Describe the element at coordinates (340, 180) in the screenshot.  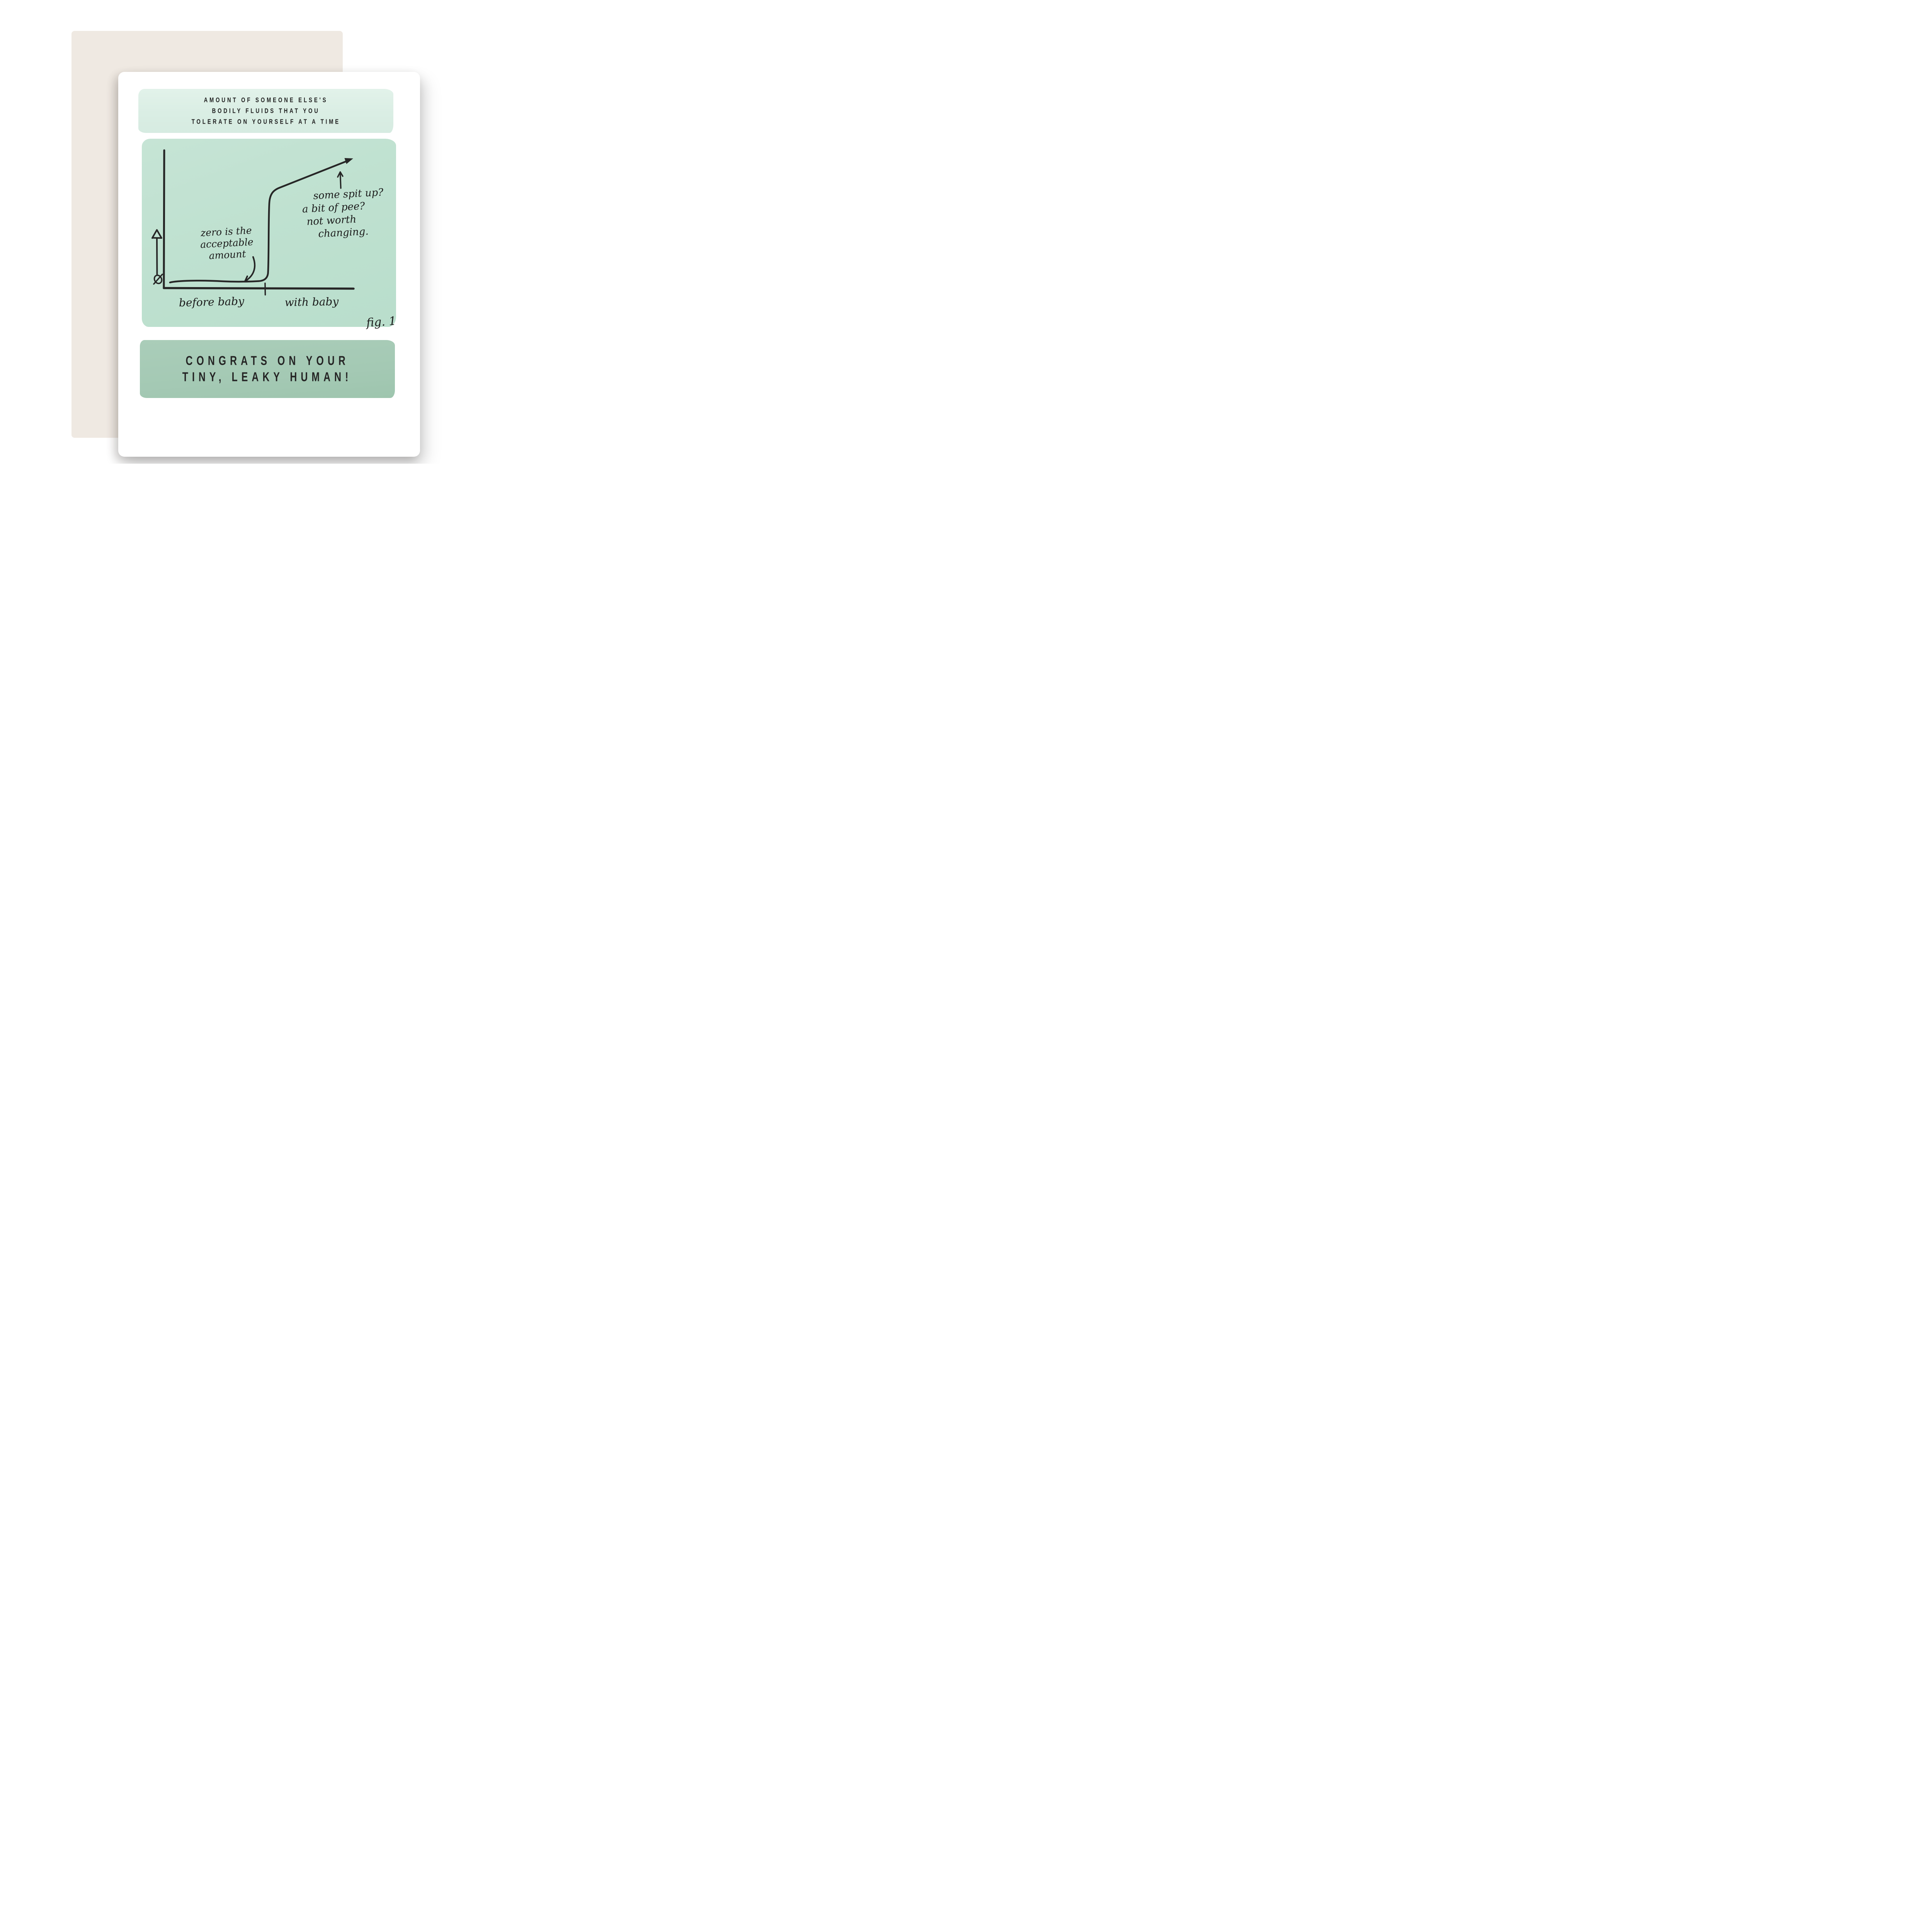
I see `spit-up-arrow-icon` at that location.